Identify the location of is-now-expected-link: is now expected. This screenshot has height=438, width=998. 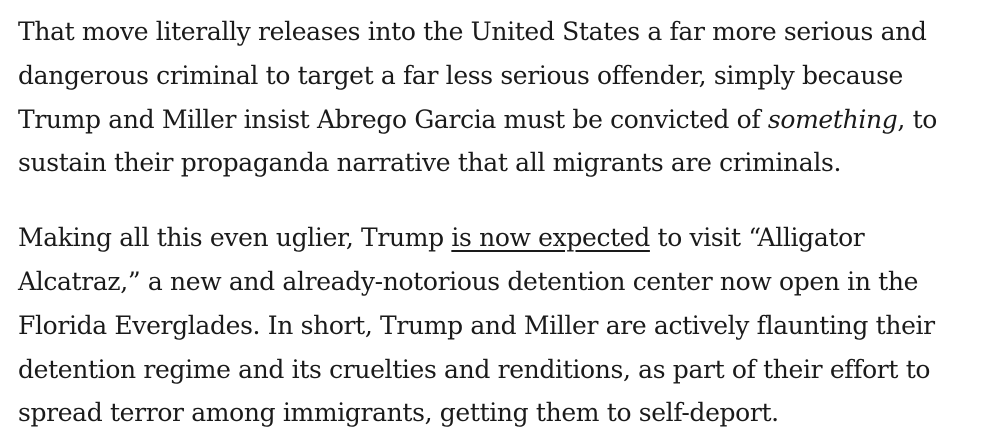
(550, 238).